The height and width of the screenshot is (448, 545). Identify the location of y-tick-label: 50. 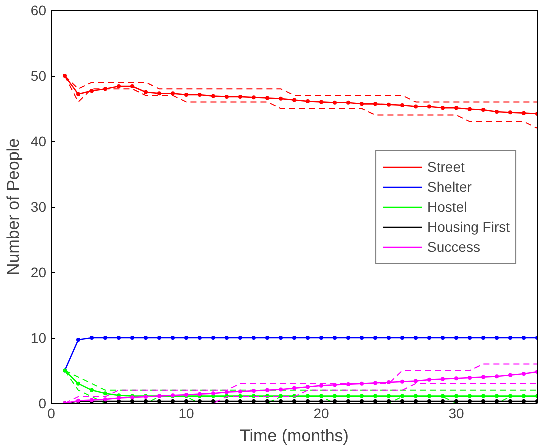
(38, 76).